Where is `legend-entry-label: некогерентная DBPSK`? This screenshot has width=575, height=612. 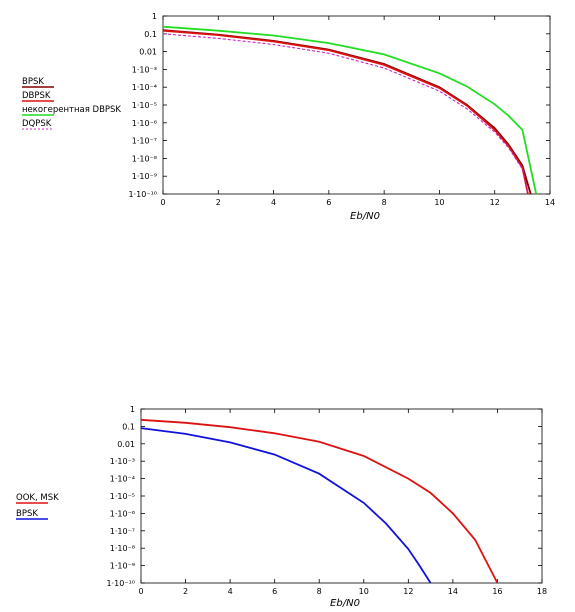
legend-entry-label: некогерентная DBPSK is located at coordinates (71, 110).